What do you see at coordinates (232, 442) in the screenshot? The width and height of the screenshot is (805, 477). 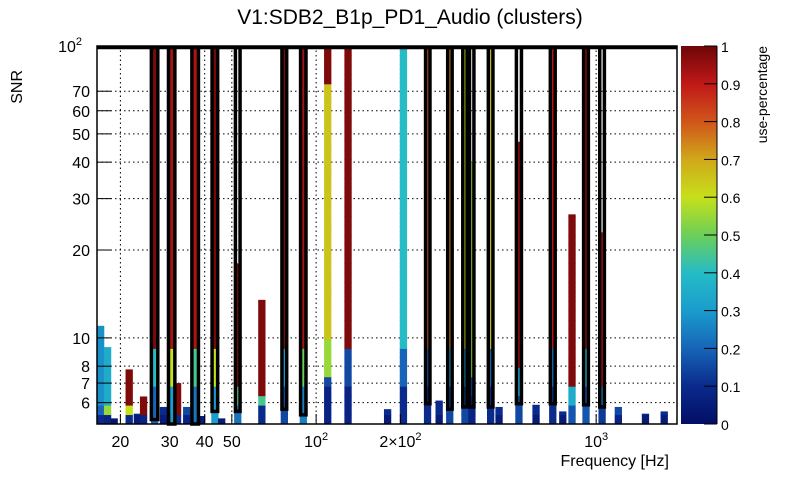 I see `x-tick-label: 50` at bounding box center [232, 442].